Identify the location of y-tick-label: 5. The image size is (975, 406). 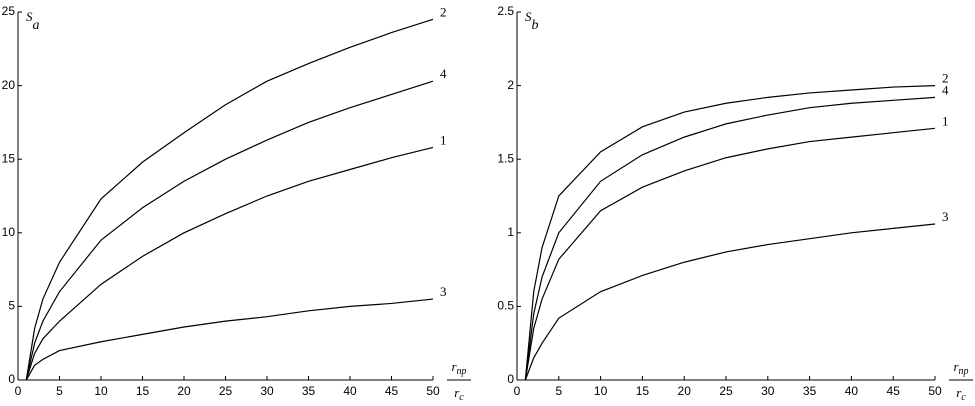
(11, 306).